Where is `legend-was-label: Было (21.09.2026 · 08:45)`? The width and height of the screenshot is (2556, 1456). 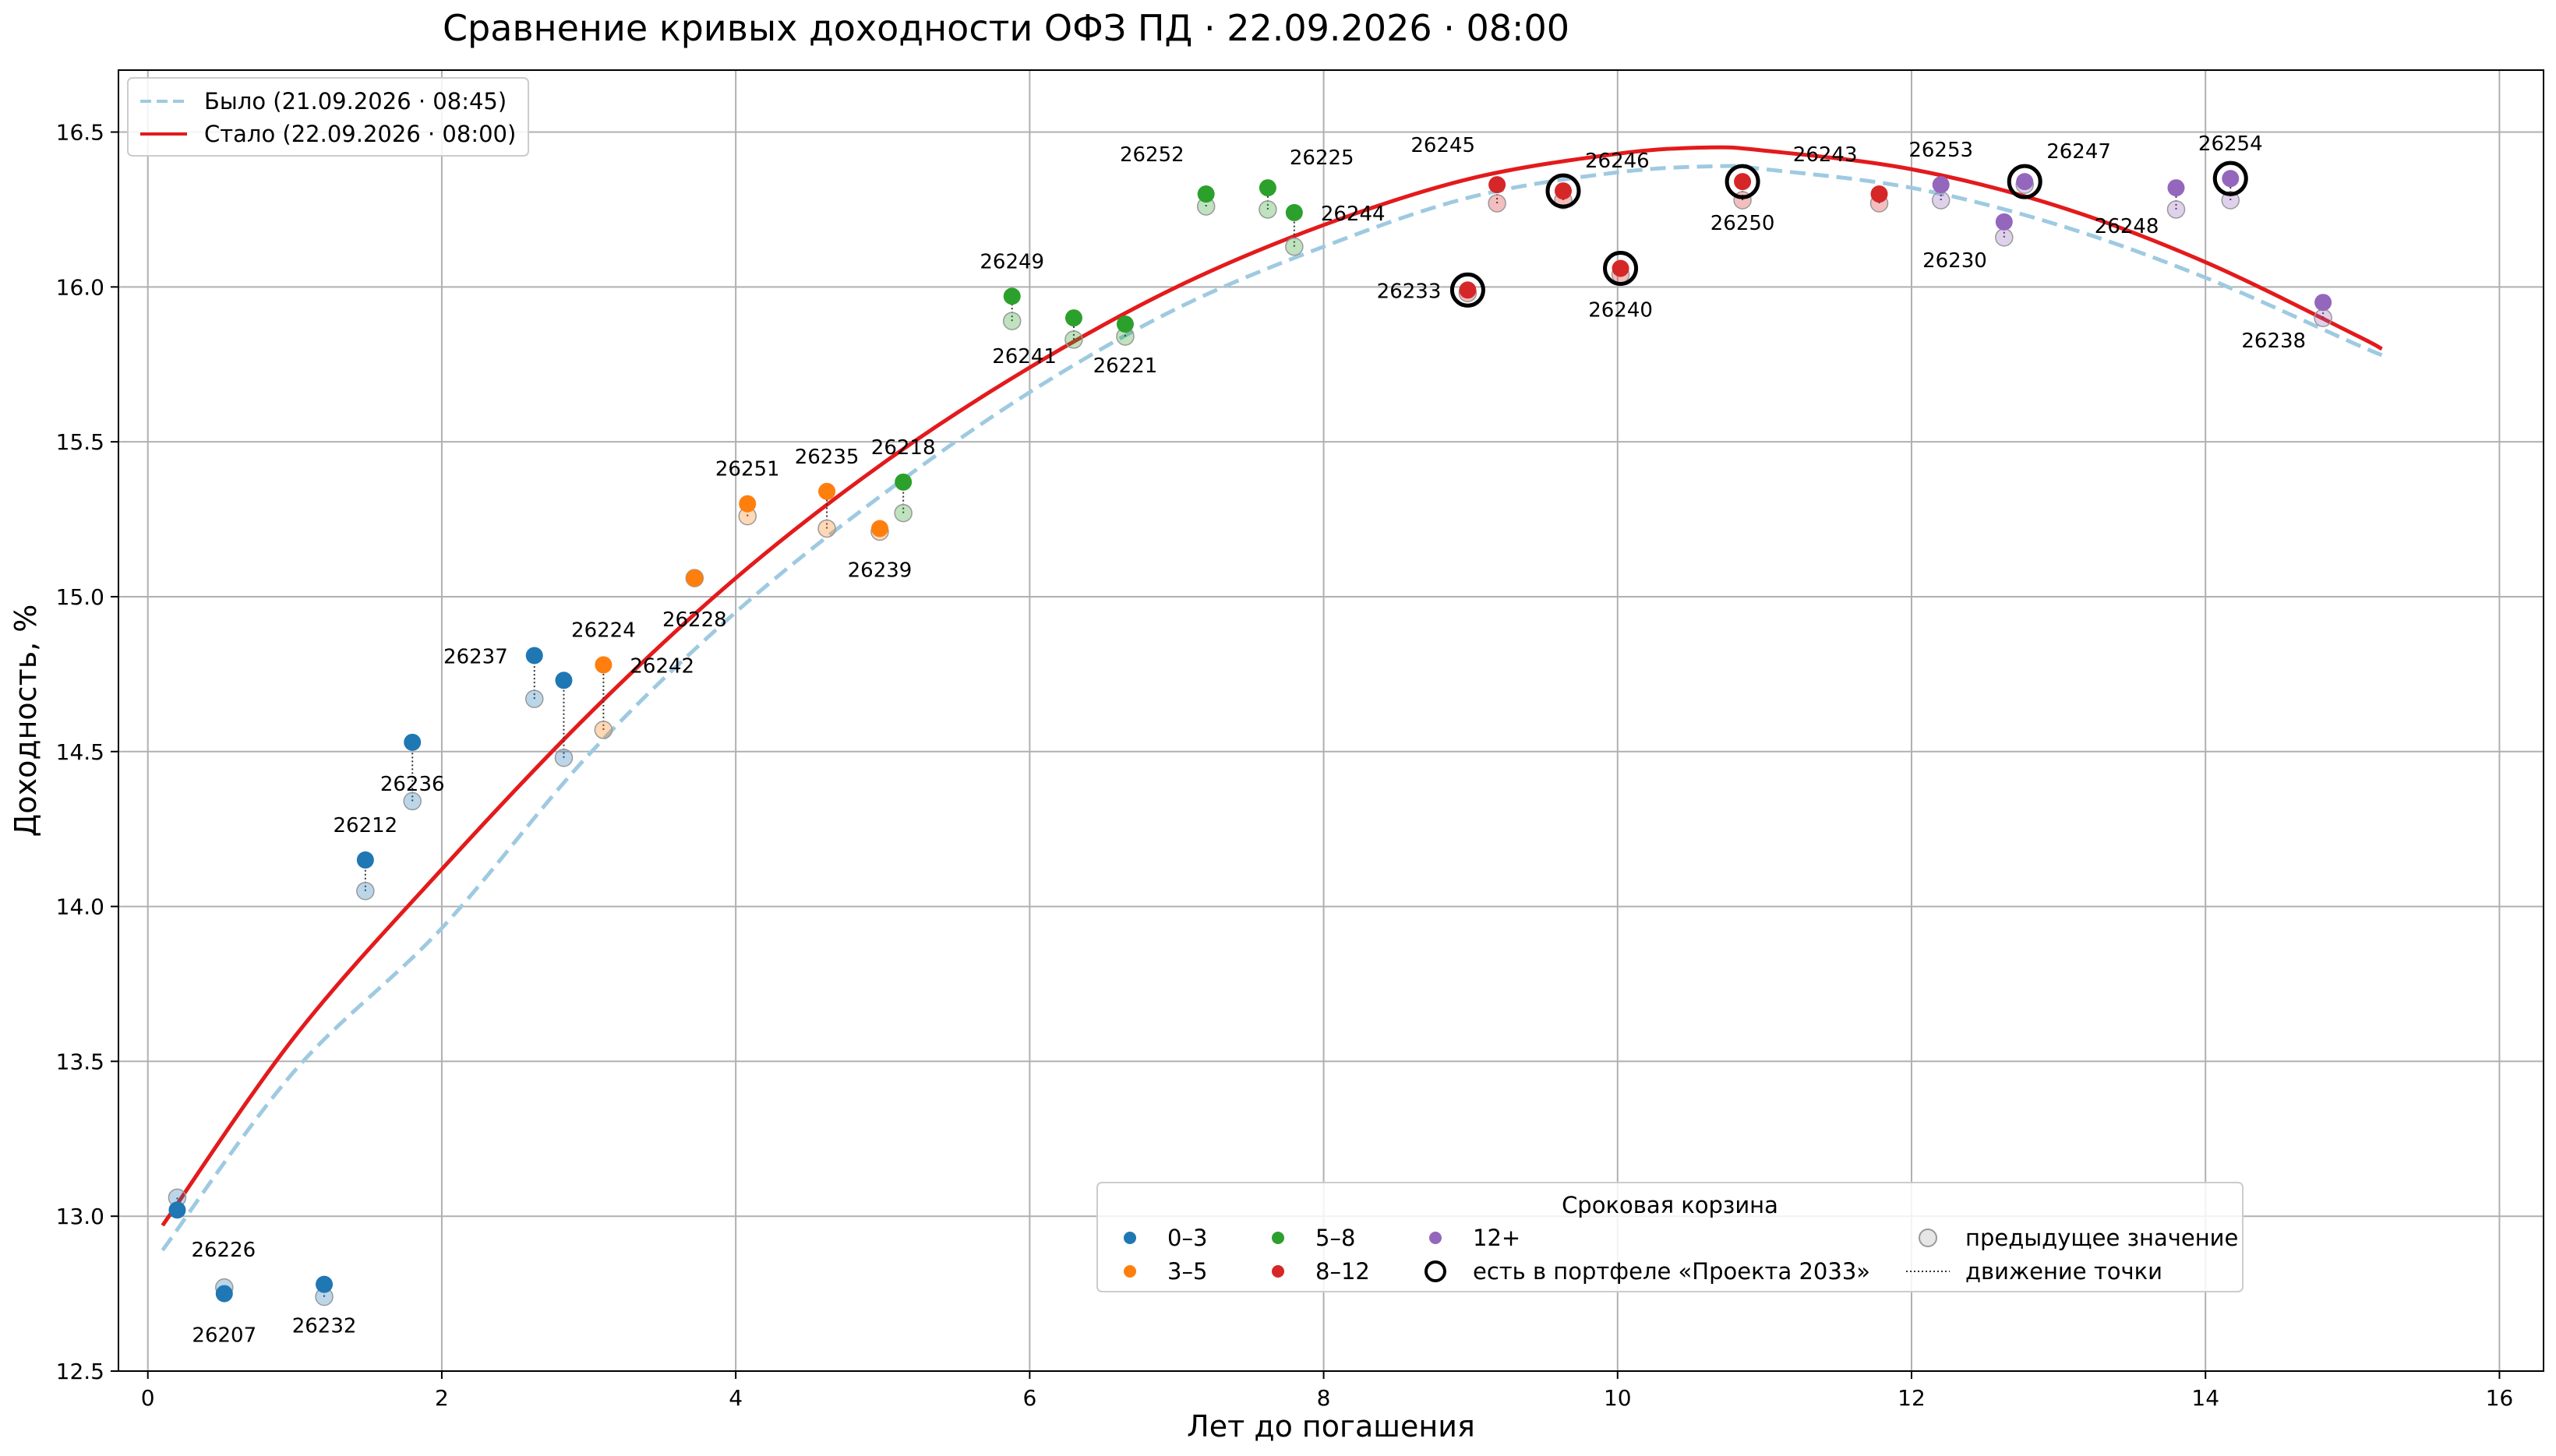 legend-was-label: Было (21.09.2026 · 08:45) is located at coordinates (356, 101).